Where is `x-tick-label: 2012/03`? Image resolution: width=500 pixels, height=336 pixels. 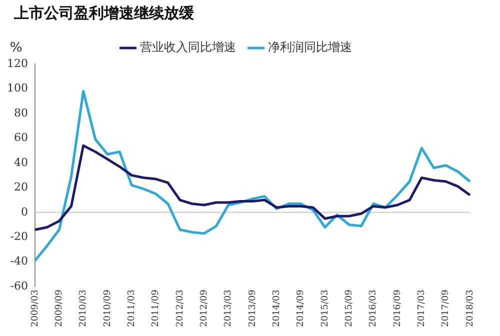 x-tick-label: 2012/03 is located at coordinates (180, 308).